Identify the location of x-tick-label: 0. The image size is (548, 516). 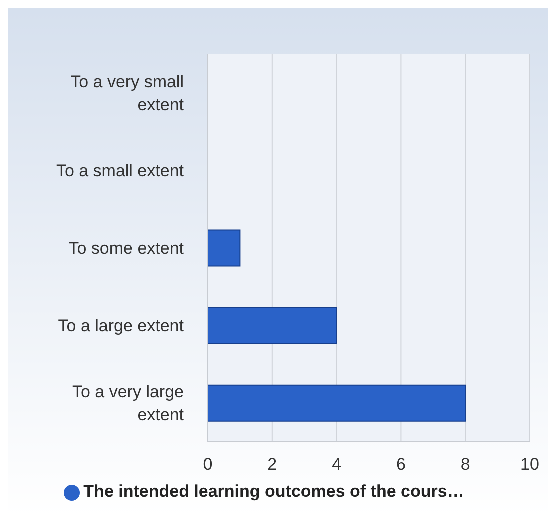
(208, 464).